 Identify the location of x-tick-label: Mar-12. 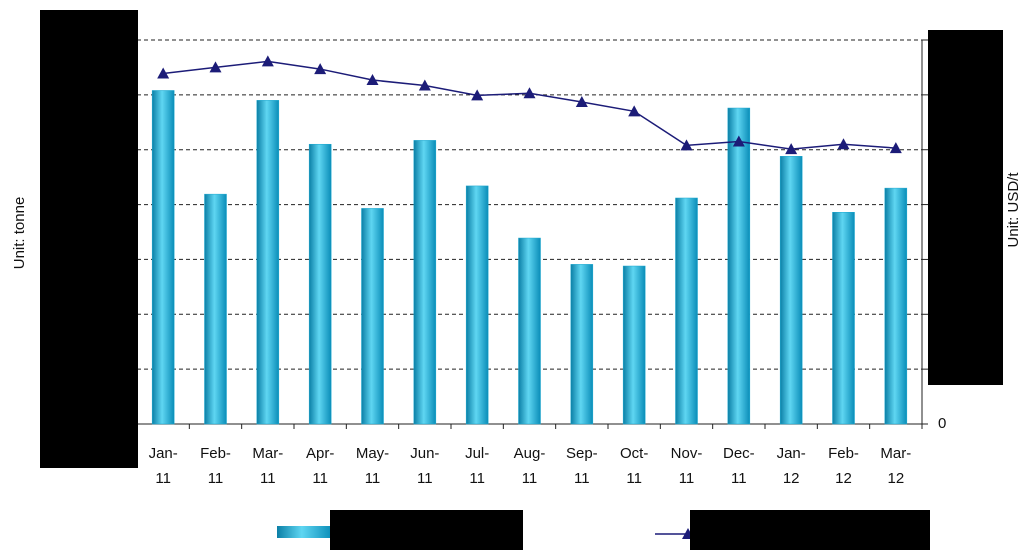
(895, 466).